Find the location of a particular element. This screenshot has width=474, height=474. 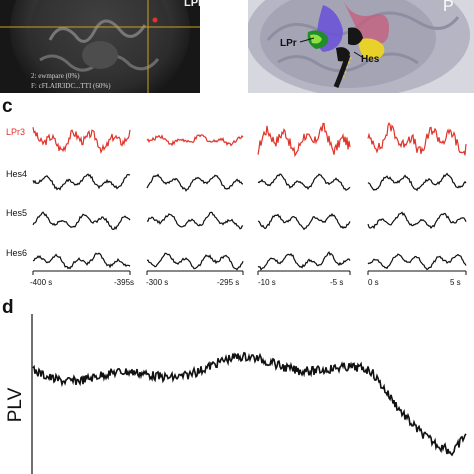

trace-lpr3-window3 is located at coordinates (304, 140).